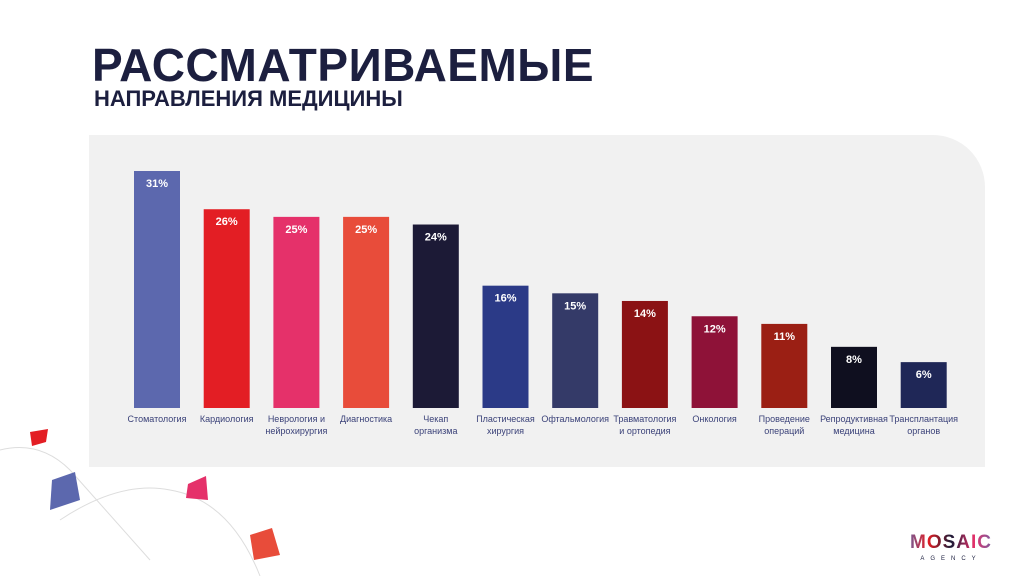  Describe the element at coordinates (343, 65) in the screenshot. I see `page-title: РАССМАТРИВАЕМЫЕ` at that location.